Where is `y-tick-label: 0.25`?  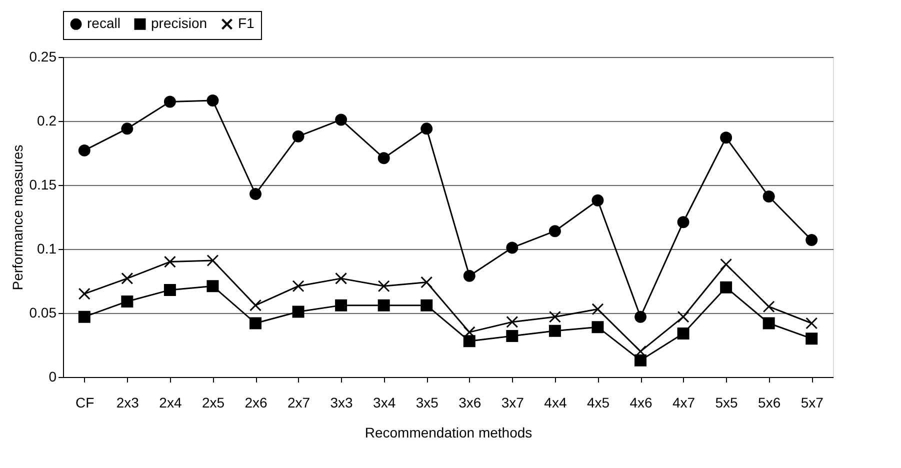 y-tick-label: 0.25 is located at coordinates (43, 56).